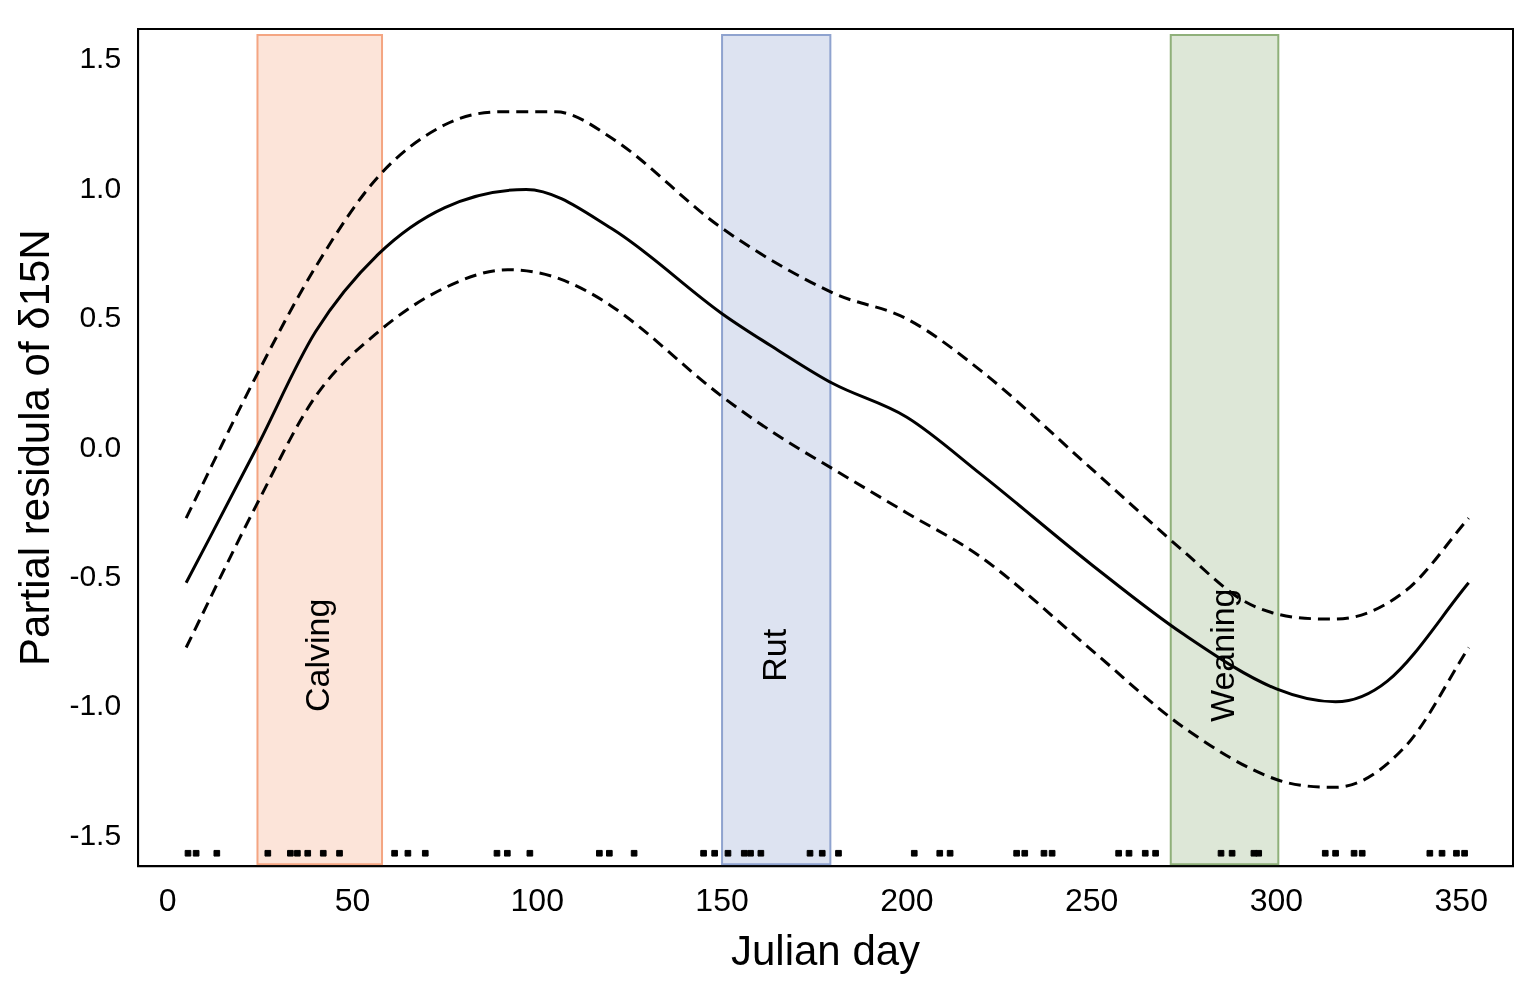 This screenshot has height=999, width=1536. I want to click on y-tick-label: -1.5, so click(95, 834).